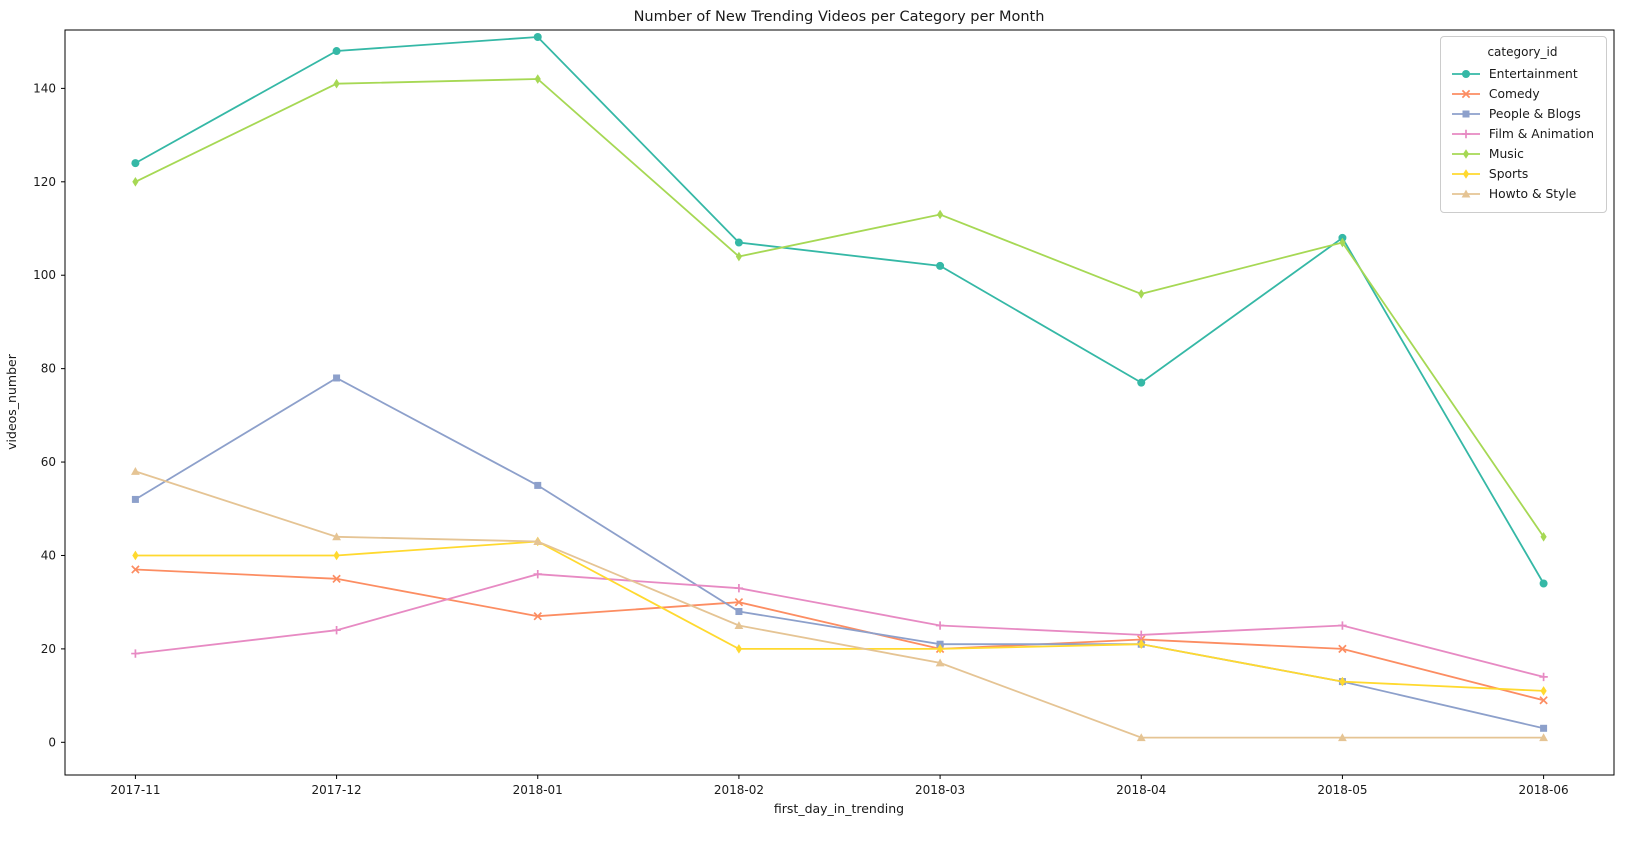 This screenshot has width=1625, height=855. What do you see at coordinates (1465, 193) in the screenshot?
I see `legend-marker-triangle-icon` at bounding box center [1465, 193].